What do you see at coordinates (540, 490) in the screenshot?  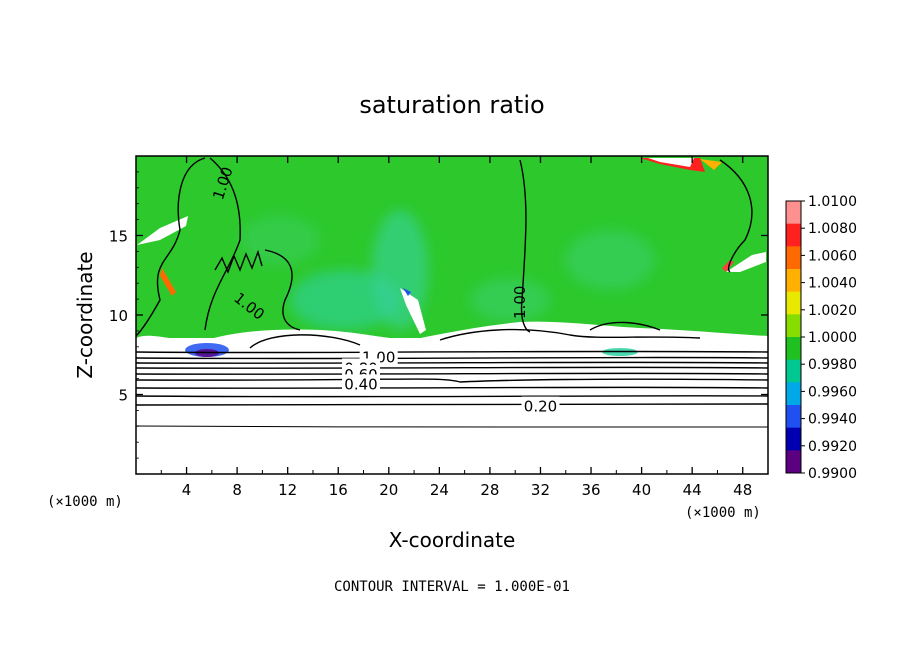 I see `x-tick-label: 32` at bounding box center [540, 490].